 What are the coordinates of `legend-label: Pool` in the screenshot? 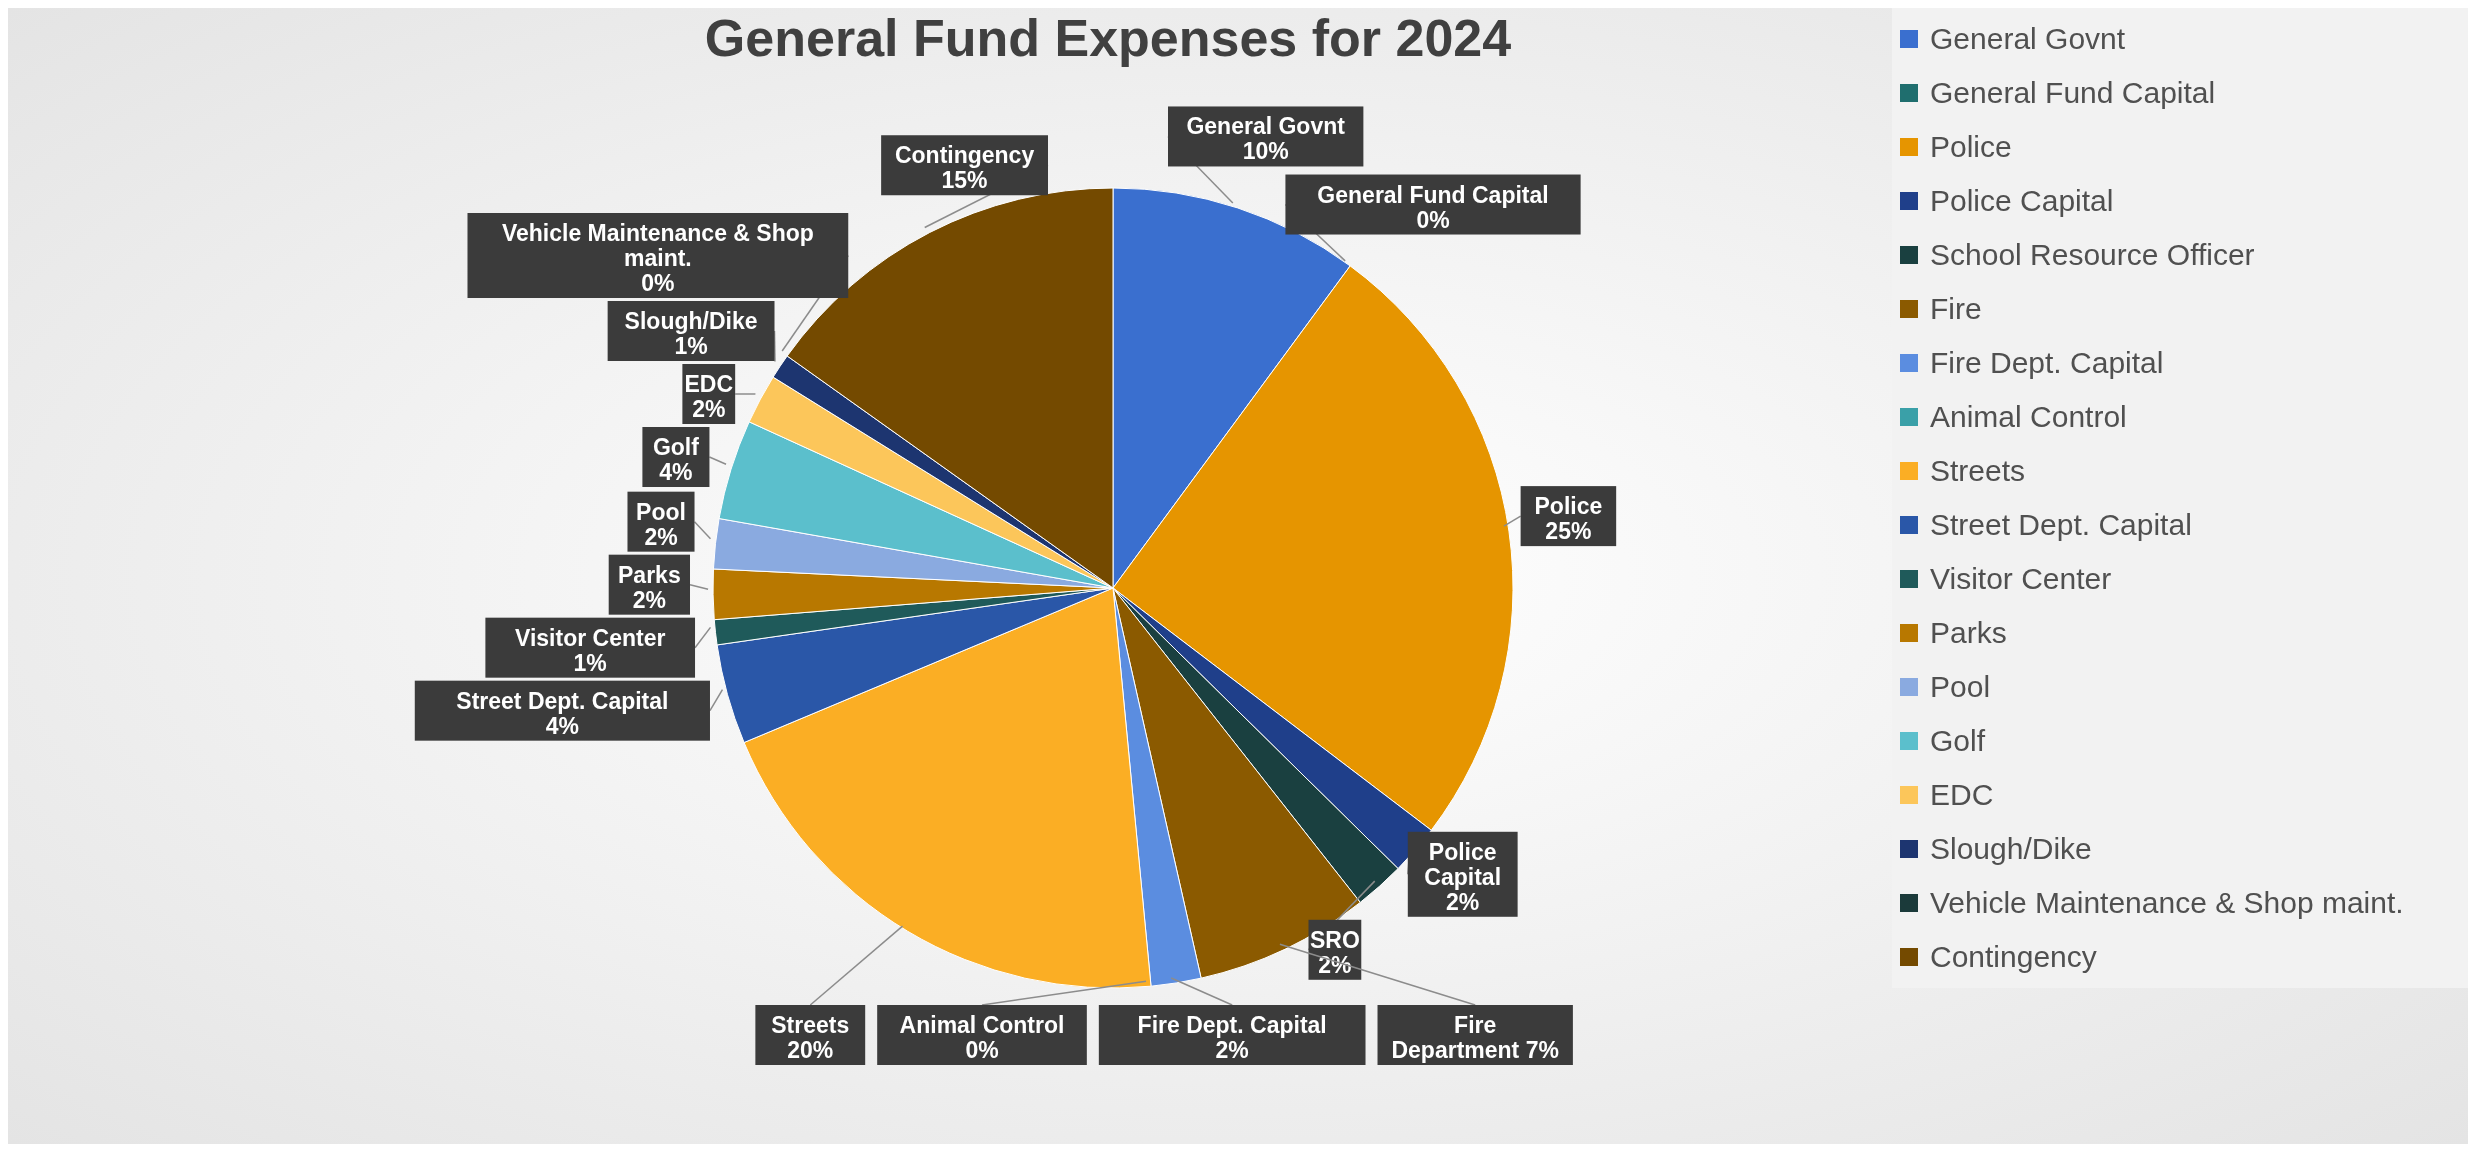 It's located at (1960, 687).